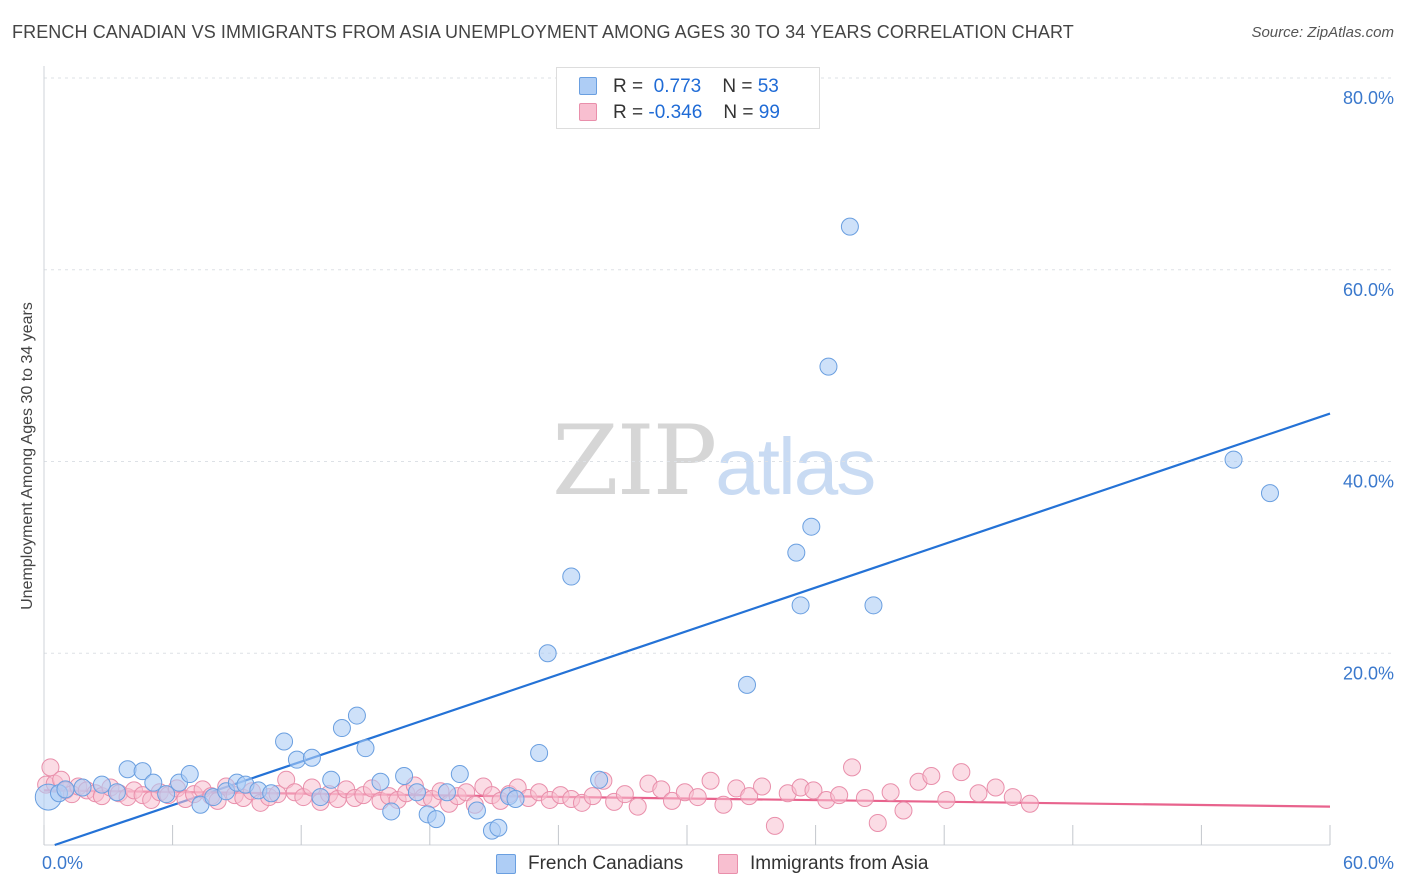 The height and width of the screenshot is (892, 1406). What do you see at coordinates (1322, 32) in the screenshot?
I see `chart-source: Source: ZipAtlas.com` at bounding box center [1322, 32].